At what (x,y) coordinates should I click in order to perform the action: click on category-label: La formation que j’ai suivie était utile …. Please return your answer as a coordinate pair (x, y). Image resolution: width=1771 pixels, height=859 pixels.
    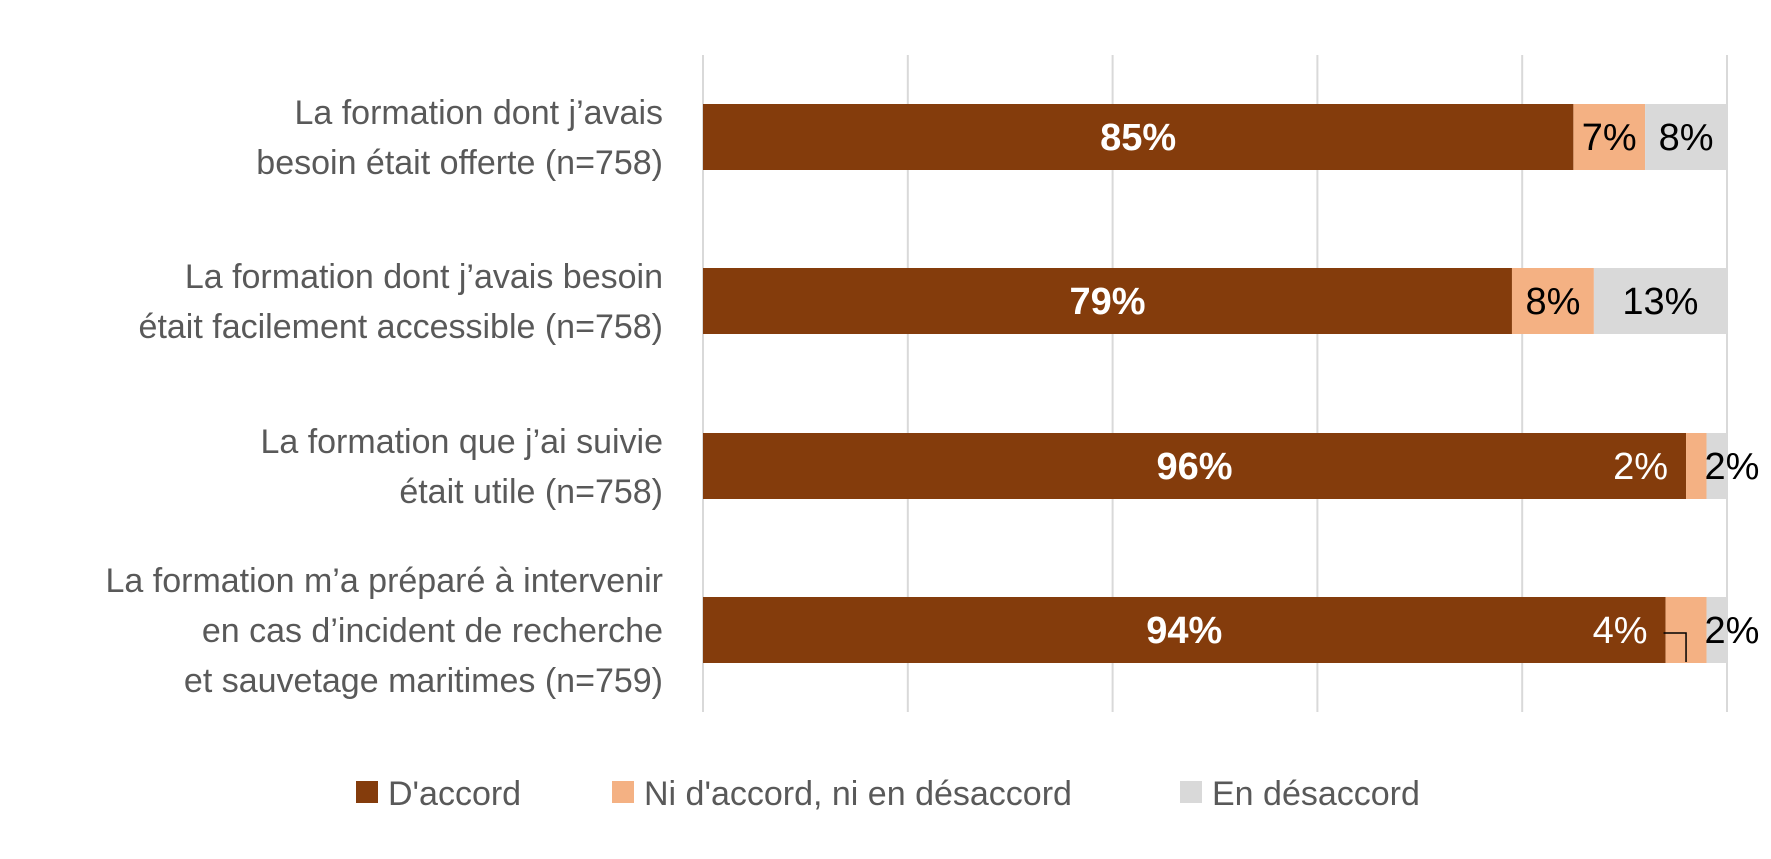
    Looking at the image, I should click on (461, 467).